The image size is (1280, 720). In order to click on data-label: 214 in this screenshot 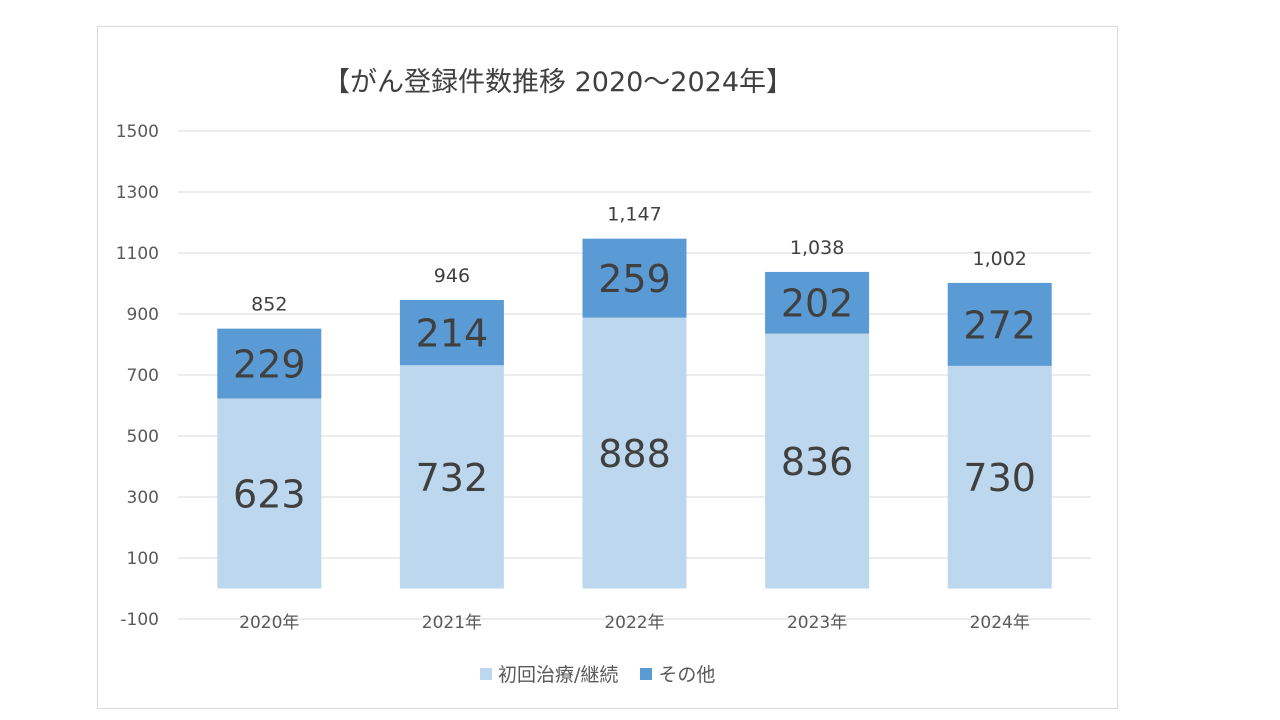, I will do `click(452, 334)`.